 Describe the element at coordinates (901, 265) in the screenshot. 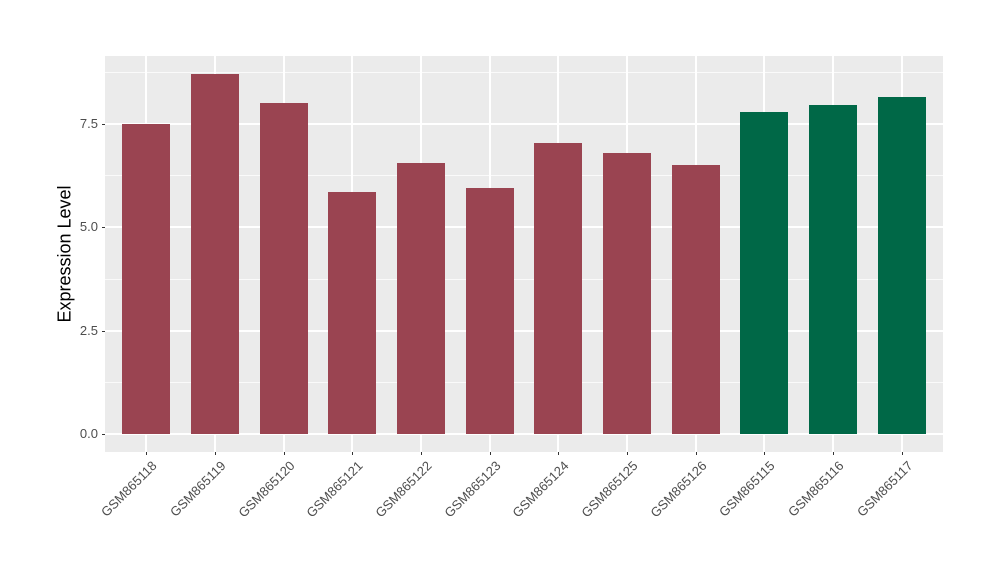

I see `bar-GSM865117` at that location.